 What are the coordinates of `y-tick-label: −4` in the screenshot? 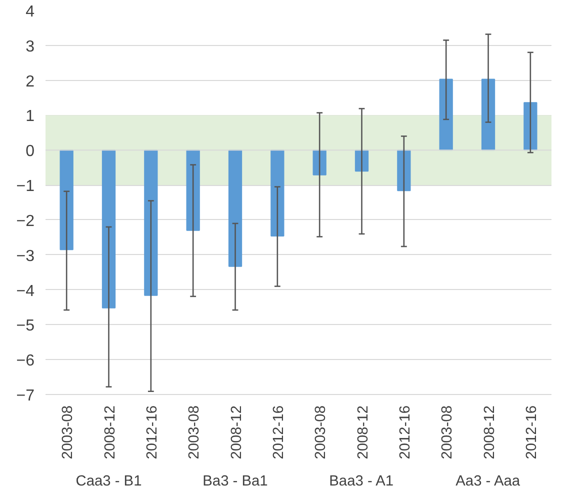 It's located at (25, 291).